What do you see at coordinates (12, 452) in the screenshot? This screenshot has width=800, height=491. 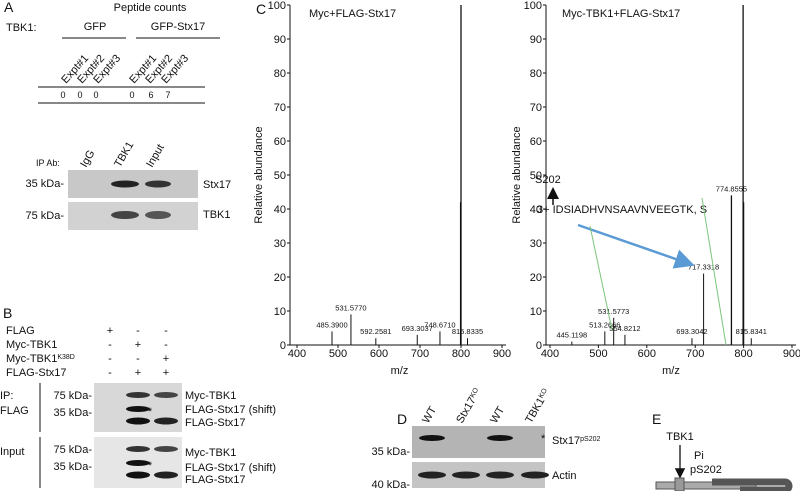 I see `section-label: Input` at bounding box center [12, 452].